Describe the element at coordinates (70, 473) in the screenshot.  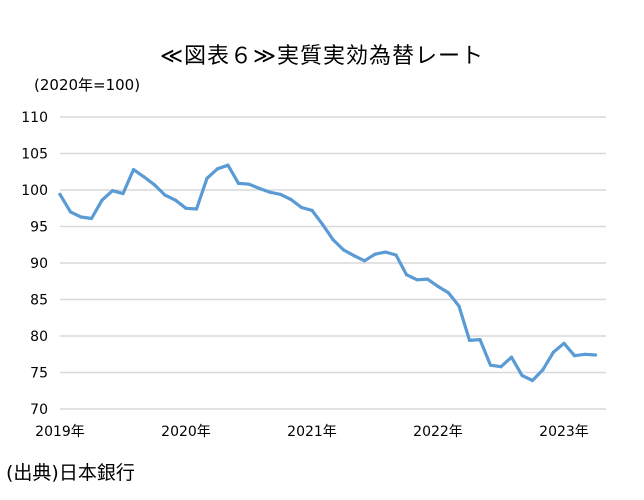
I see `source-label: (出典)日本銀行` at that location.